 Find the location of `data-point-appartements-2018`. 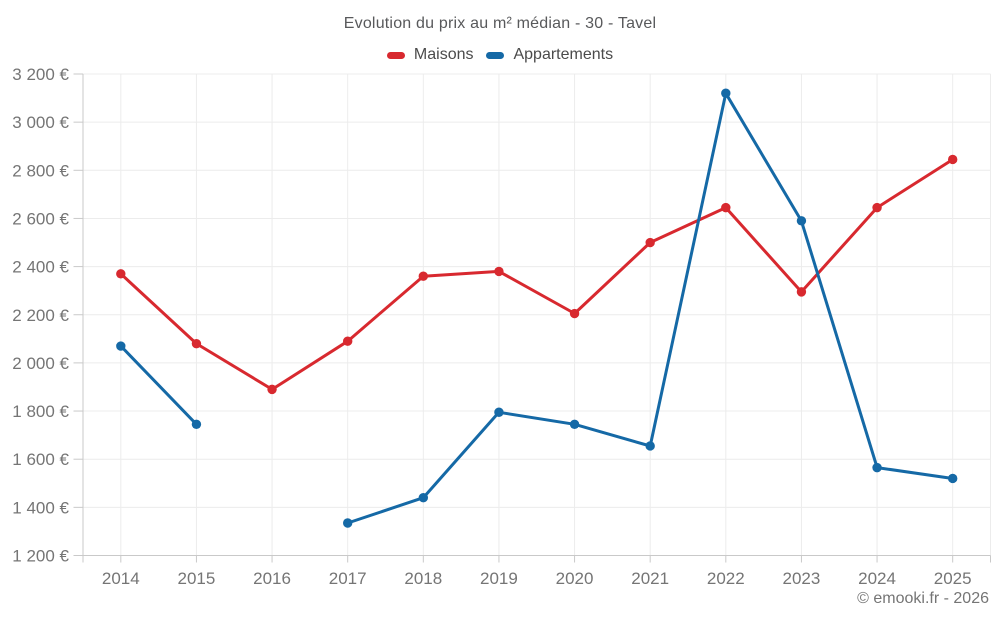

data-point-appartements-2018 is located at coordinates (423, 498).